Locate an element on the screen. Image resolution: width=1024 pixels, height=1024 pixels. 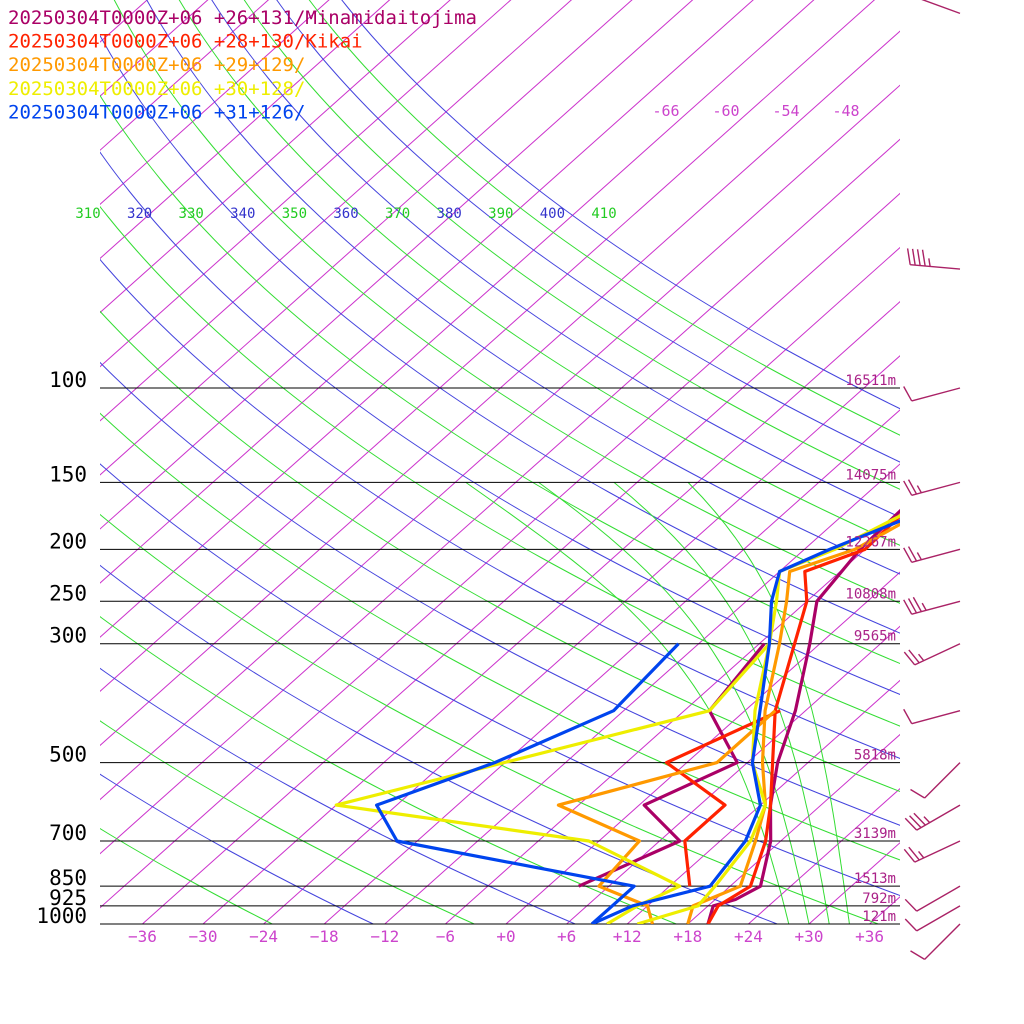
mixing-ratio-label: -54 is located at coordinates (785, 111).